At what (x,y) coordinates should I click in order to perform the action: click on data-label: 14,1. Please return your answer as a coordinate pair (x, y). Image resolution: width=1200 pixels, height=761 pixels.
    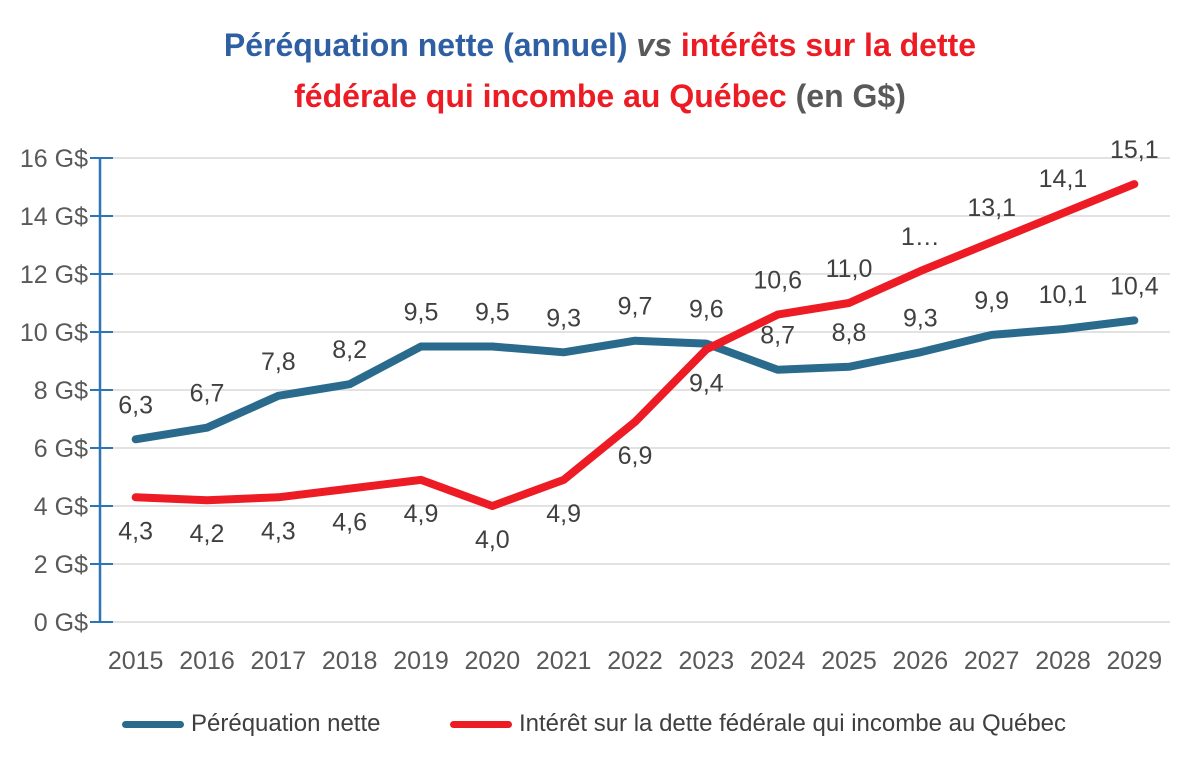
    Looking at the image, I should click on (1063, 179).